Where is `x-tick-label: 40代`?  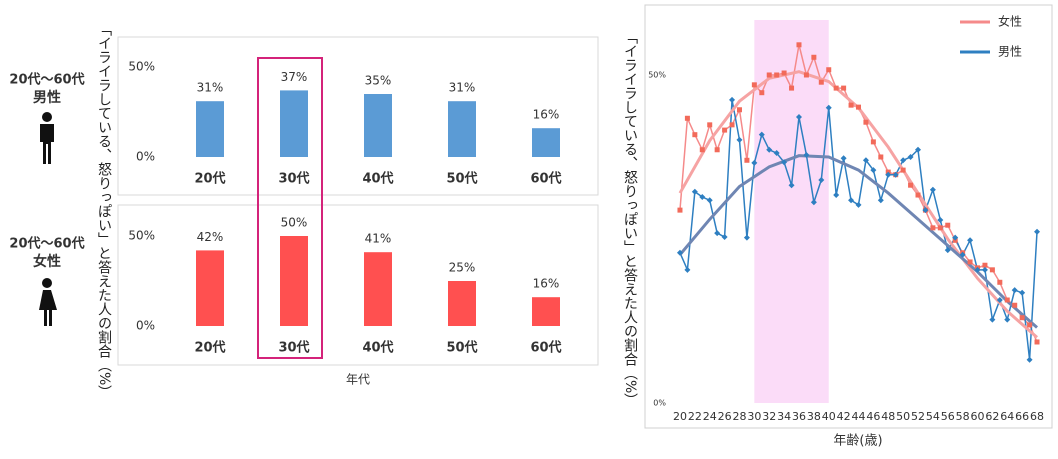 x-tick-label: 40代 is located at coordinates (377, 348).